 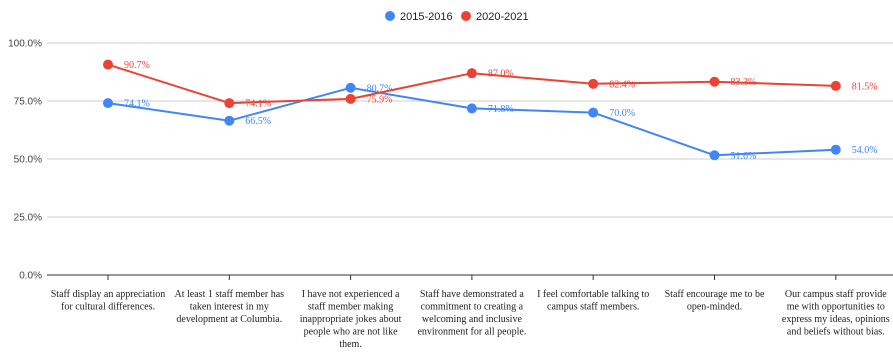 I want to click on legend-label: 2020-2021, so click(x=502, y=17).